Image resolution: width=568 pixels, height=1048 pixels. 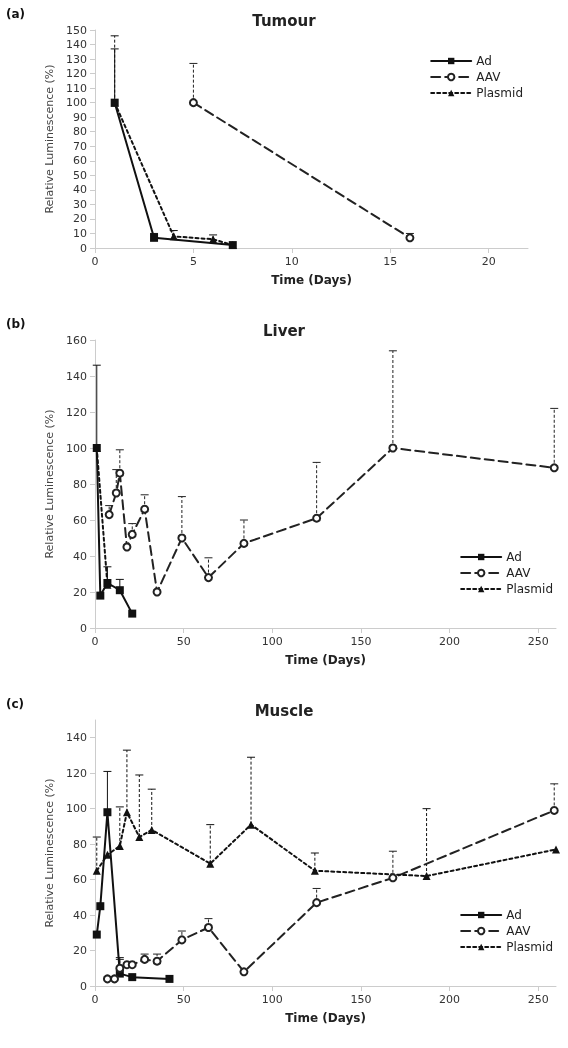 What do you see at coordinates (15, 704) in the screenshot?
I see `text: (c)` at bounding box center [15, 704].